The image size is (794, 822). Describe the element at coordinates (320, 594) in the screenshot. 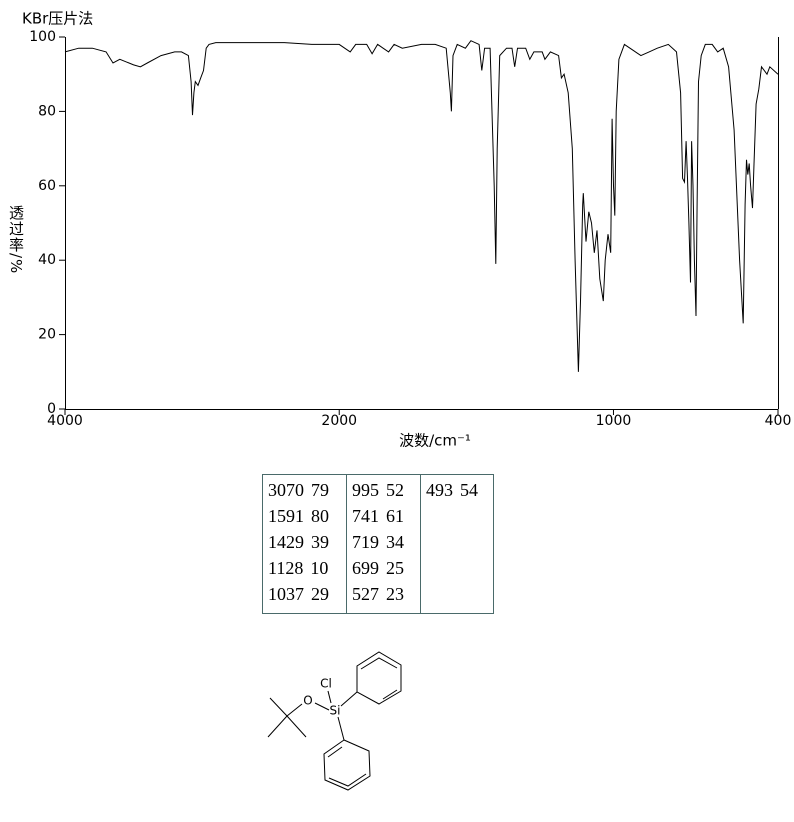

I see `peak-transmittance: 29` at that location.